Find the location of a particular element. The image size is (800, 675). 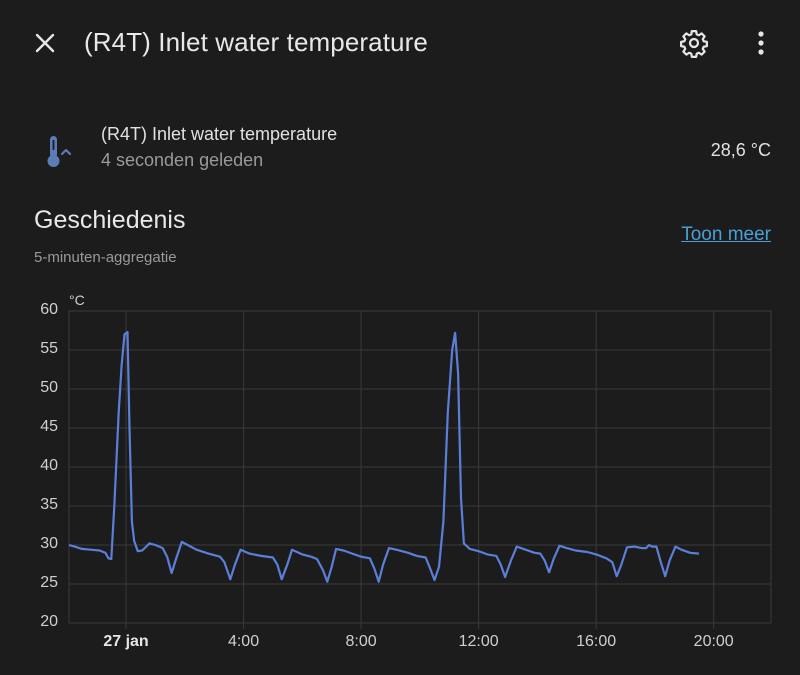

y-axis-unit: °C is located at coordinates (77, 300).